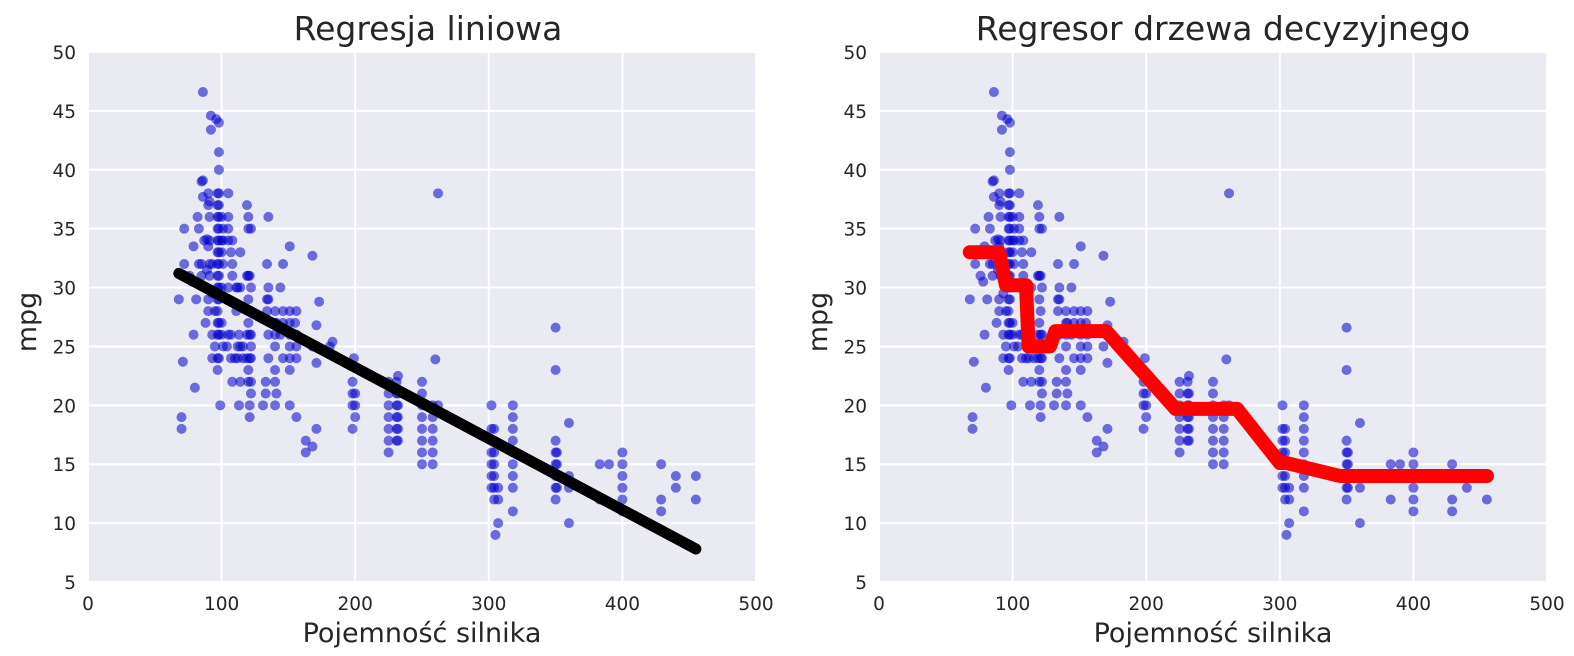  Describe the element at coordinates (428, 604) in the screenshot. I see `x-tick-labels: 0 100 200 300 400 500` at that location.